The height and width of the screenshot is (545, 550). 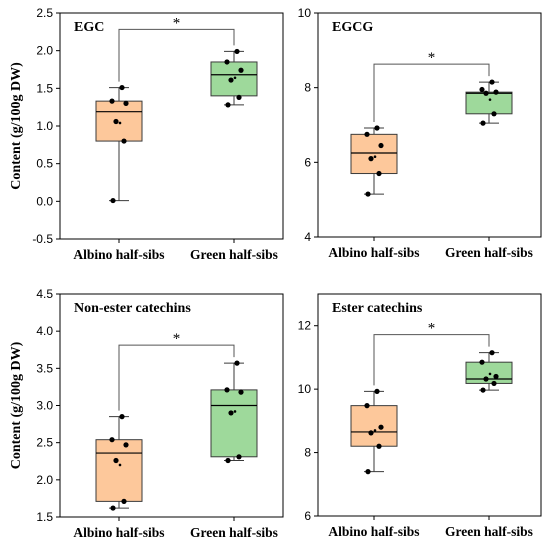 What do you see at coordinates (44, 294) in the screenshot?
I see `y-tick-label: 4.5` at bounding box center [44, 294].